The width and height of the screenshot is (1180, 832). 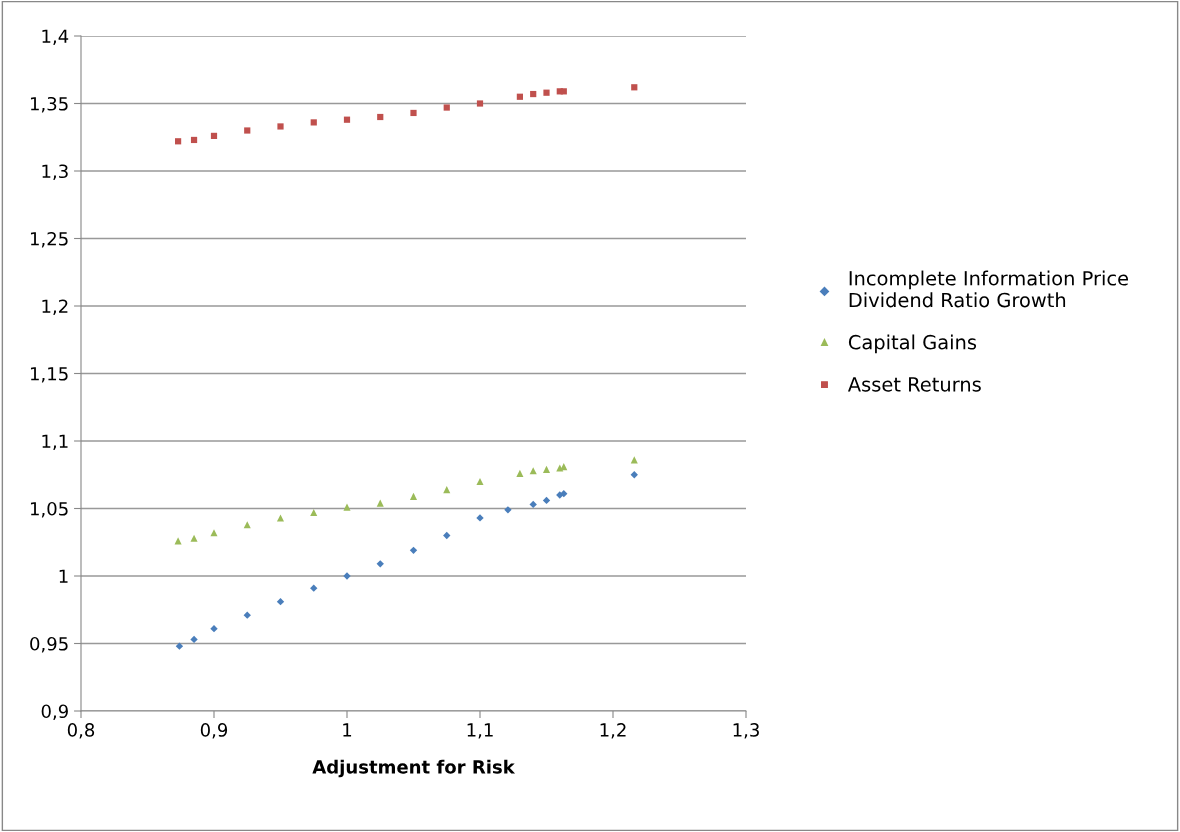 I want to click on y-tick-label: 1,2, so click(x=55, y=307).